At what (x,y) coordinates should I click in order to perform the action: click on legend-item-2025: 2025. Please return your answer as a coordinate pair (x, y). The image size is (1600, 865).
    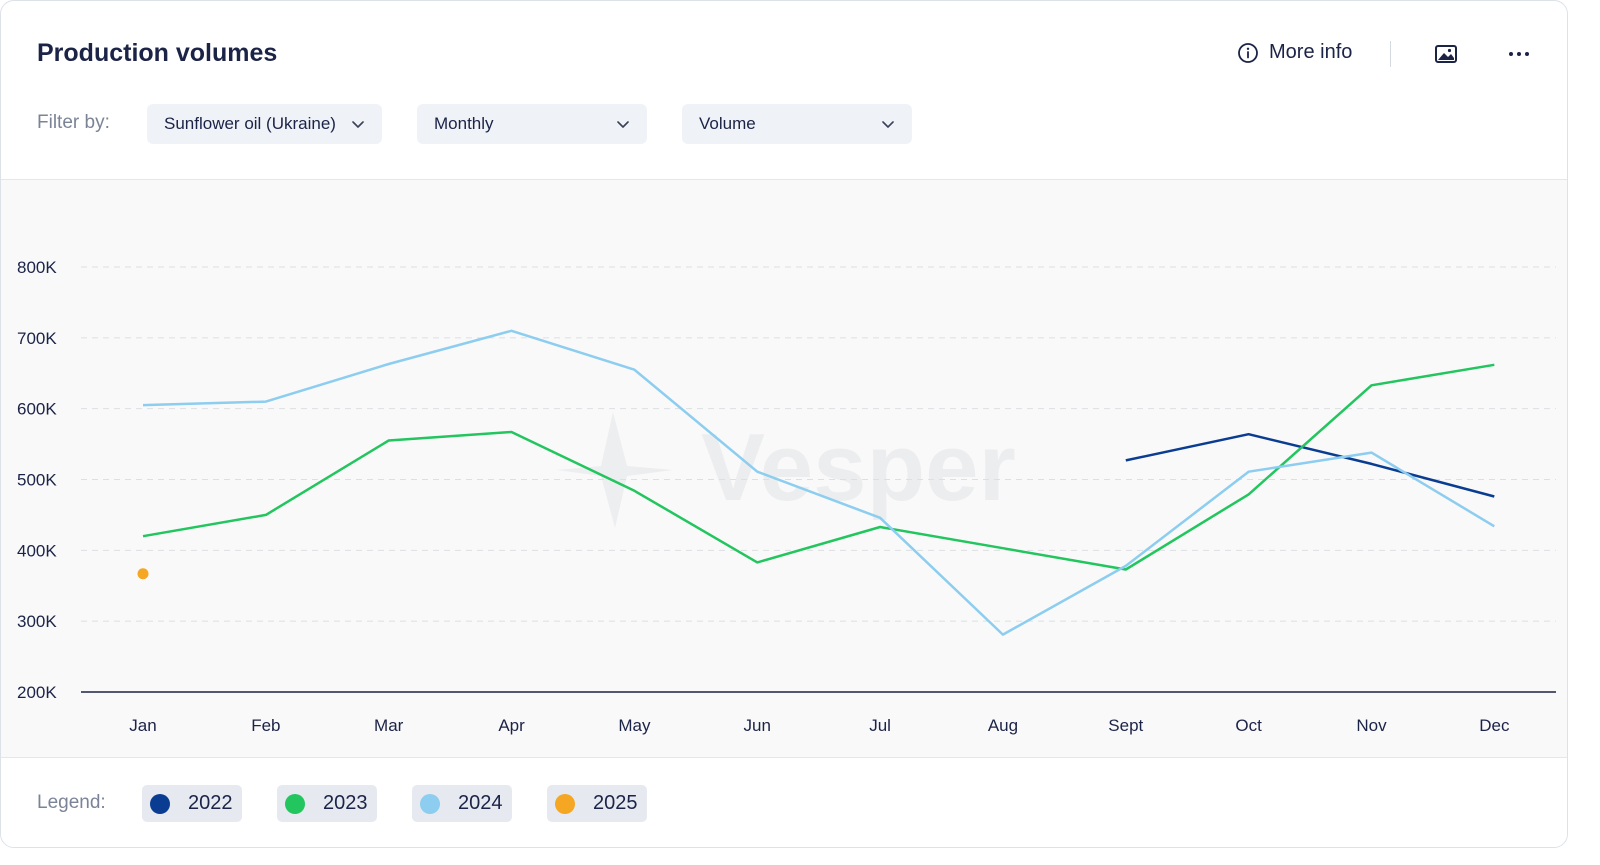
    Looking at the image, I should click on (597, 803).